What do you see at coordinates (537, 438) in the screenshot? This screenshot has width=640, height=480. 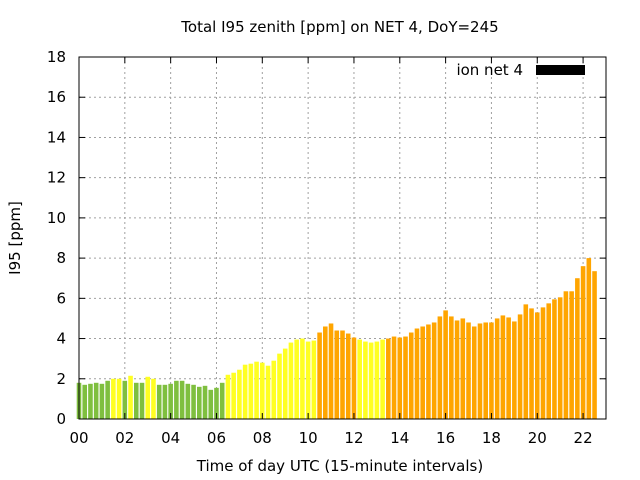 I see `x-tick-label: 20` at bounding box center [537, 438].